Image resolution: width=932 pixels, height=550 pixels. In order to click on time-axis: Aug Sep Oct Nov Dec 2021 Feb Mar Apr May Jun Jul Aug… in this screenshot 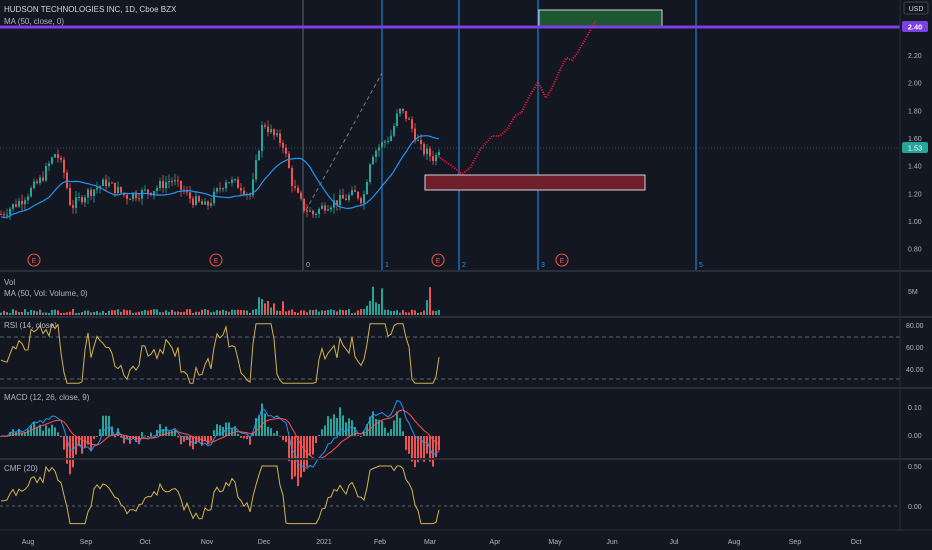, I will do `click(442, 542)`.